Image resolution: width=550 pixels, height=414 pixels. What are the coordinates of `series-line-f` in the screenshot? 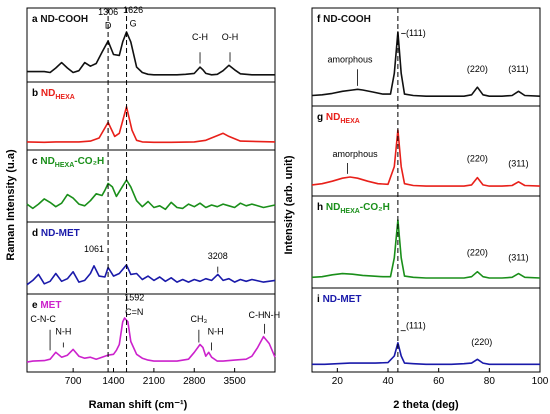 It's located at (426, 64).